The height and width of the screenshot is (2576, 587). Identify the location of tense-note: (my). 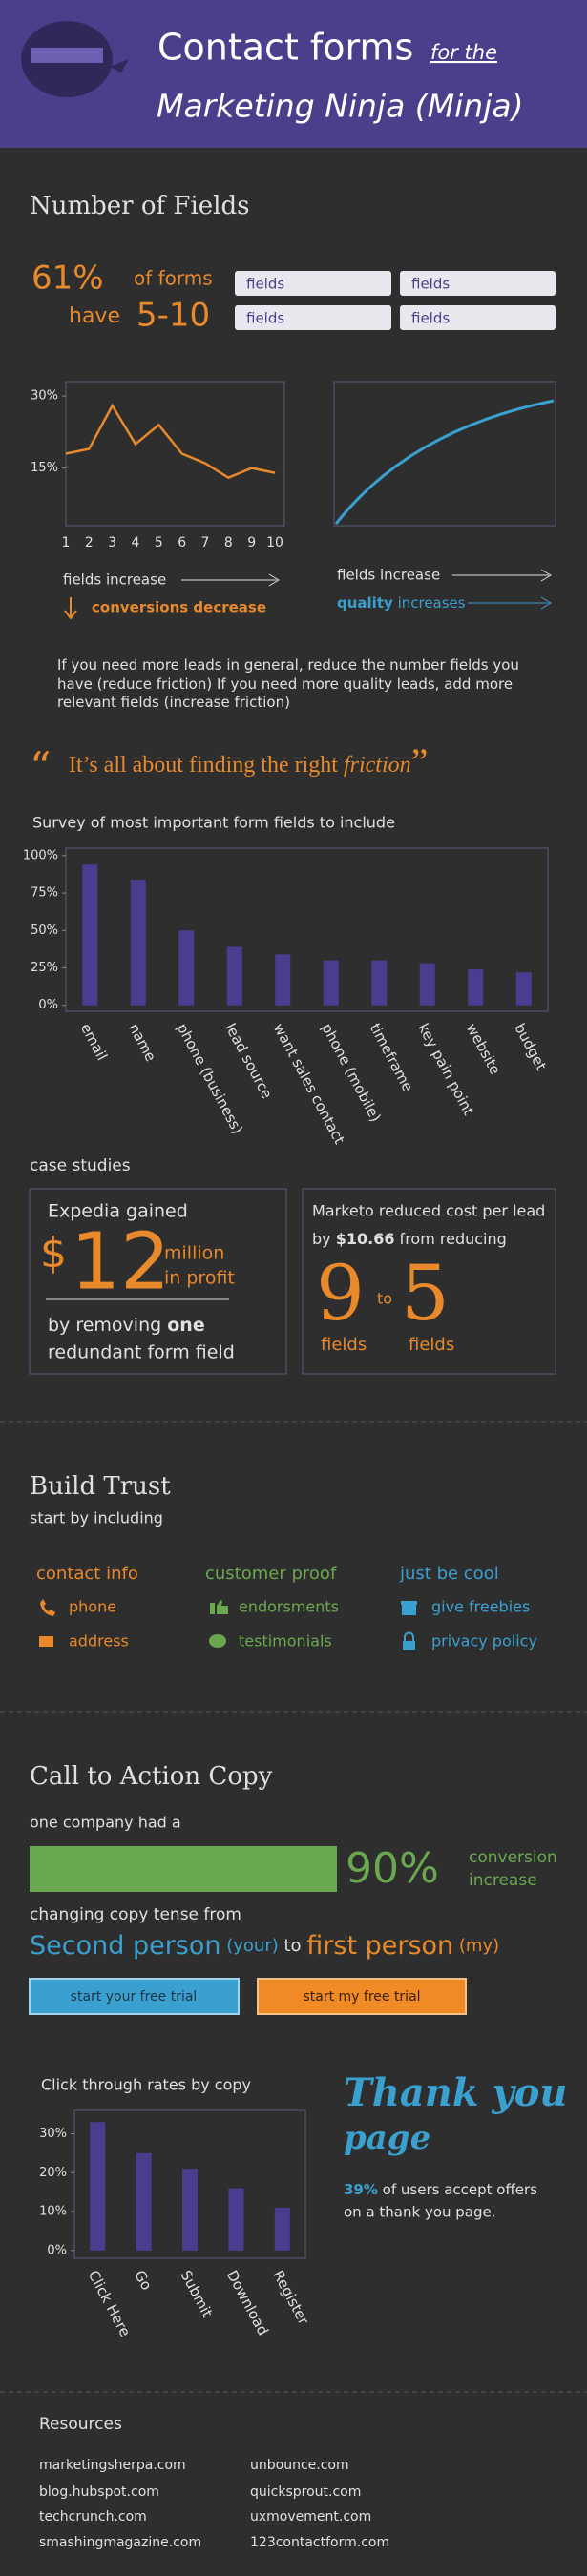
(476, 1946).